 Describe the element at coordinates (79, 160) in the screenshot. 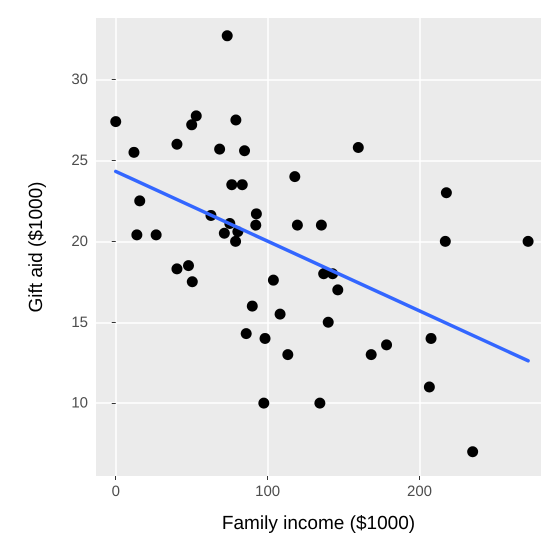

I see `y-tick-label: 25` at that location.